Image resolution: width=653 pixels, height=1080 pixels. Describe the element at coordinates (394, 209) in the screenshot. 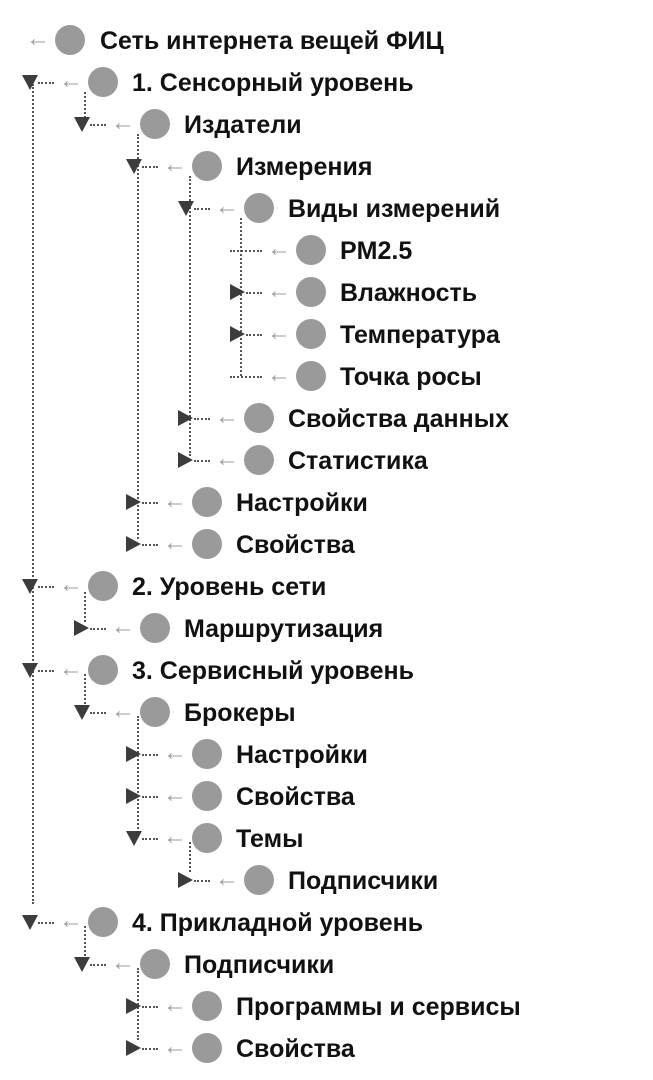

I see `tree-node-label: Виды измерений` at that location.